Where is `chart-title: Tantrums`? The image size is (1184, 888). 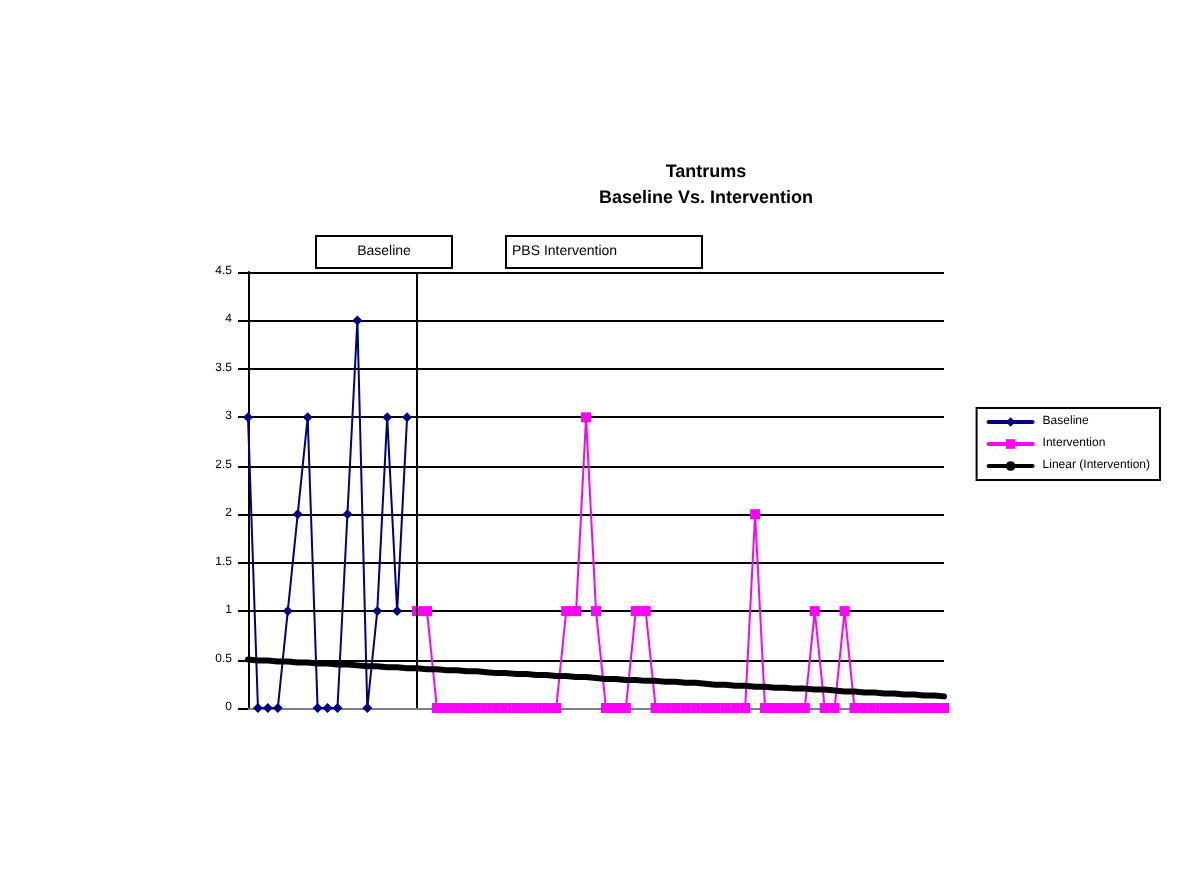 chart-title: Tantrums is located at coordinates (706, 171).